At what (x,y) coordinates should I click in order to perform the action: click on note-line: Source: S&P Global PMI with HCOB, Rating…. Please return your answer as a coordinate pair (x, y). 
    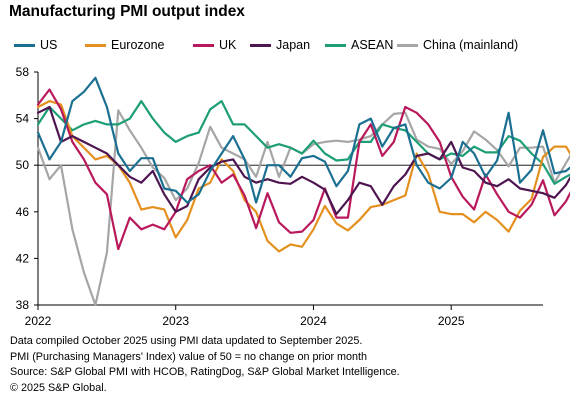
    Looking at the image, I should click on (205, 372).